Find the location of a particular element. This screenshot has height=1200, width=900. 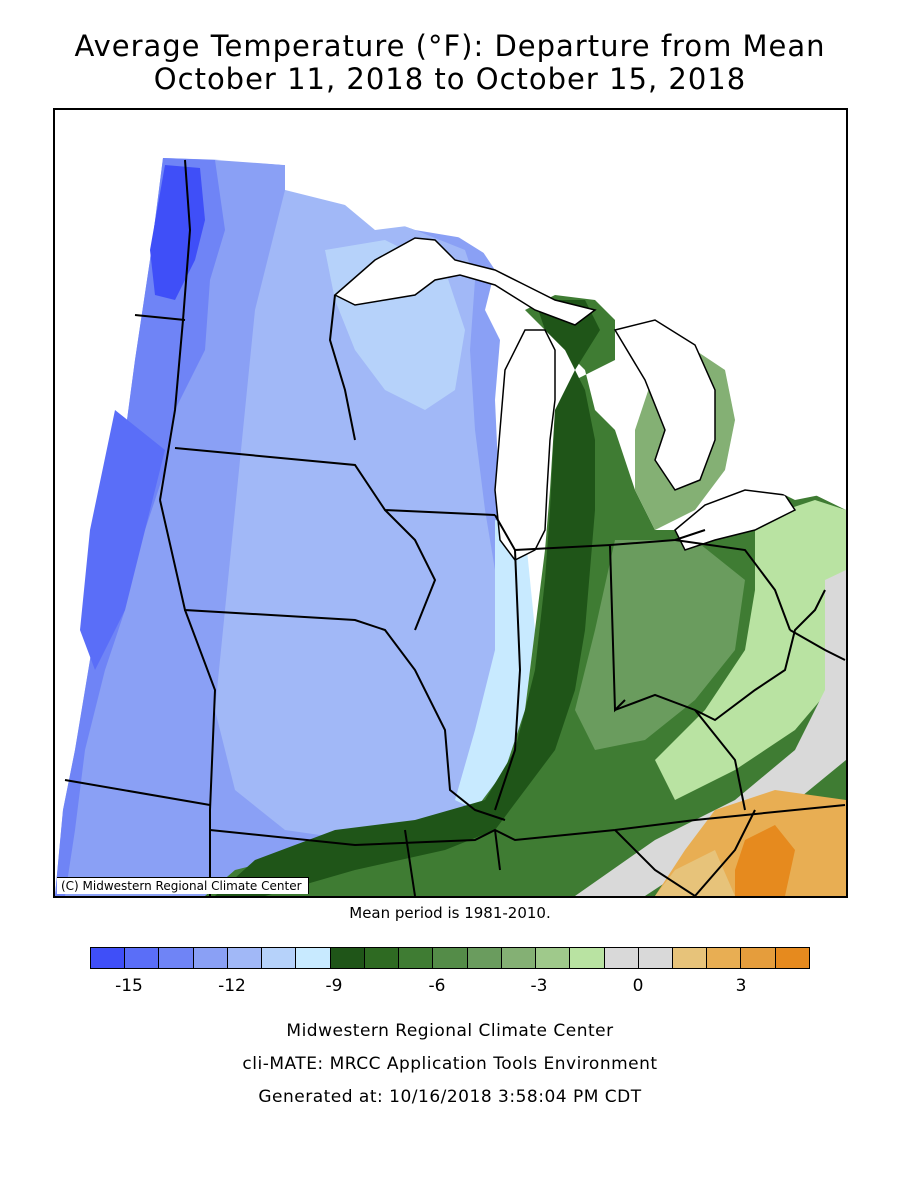

color-legend is located at coordinates (450, 958).